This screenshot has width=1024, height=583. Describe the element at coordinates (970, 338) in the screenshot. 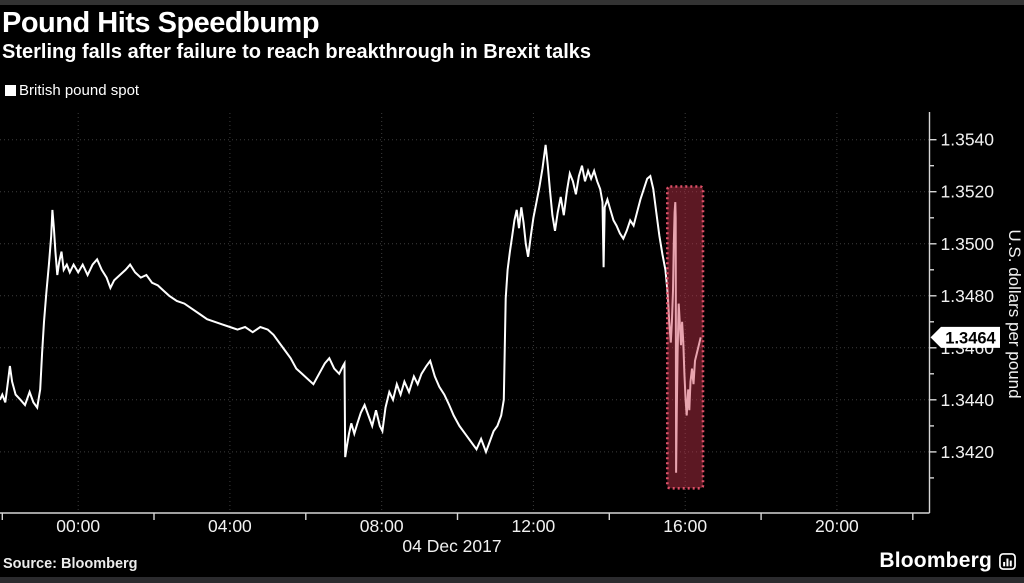

I see `last-price-badge-label: 1.3464` at that location.